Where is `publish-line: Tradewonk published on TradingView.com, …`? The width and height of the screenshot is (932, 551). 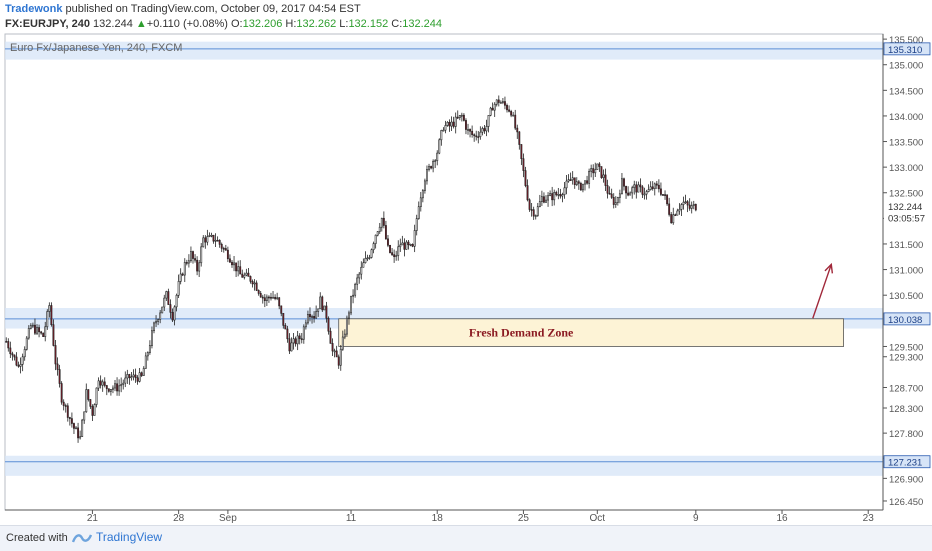 publish-line: Tradewonk published on TradingView.com, … is located at coordinates (183, 9).